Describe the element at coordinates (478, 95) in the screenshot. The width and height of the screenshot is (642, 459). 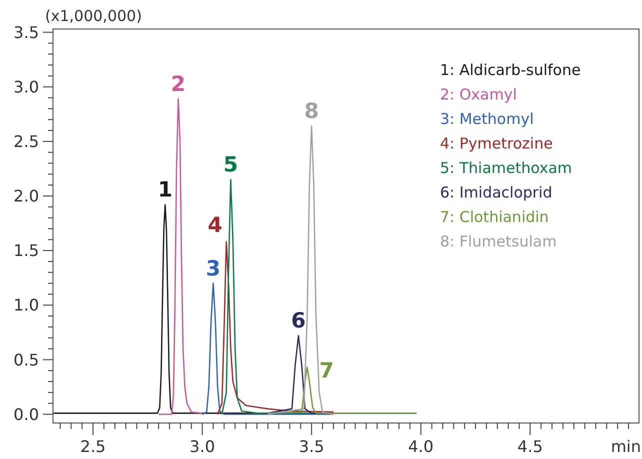
I see `text: 2: Oxamyl` at that location.